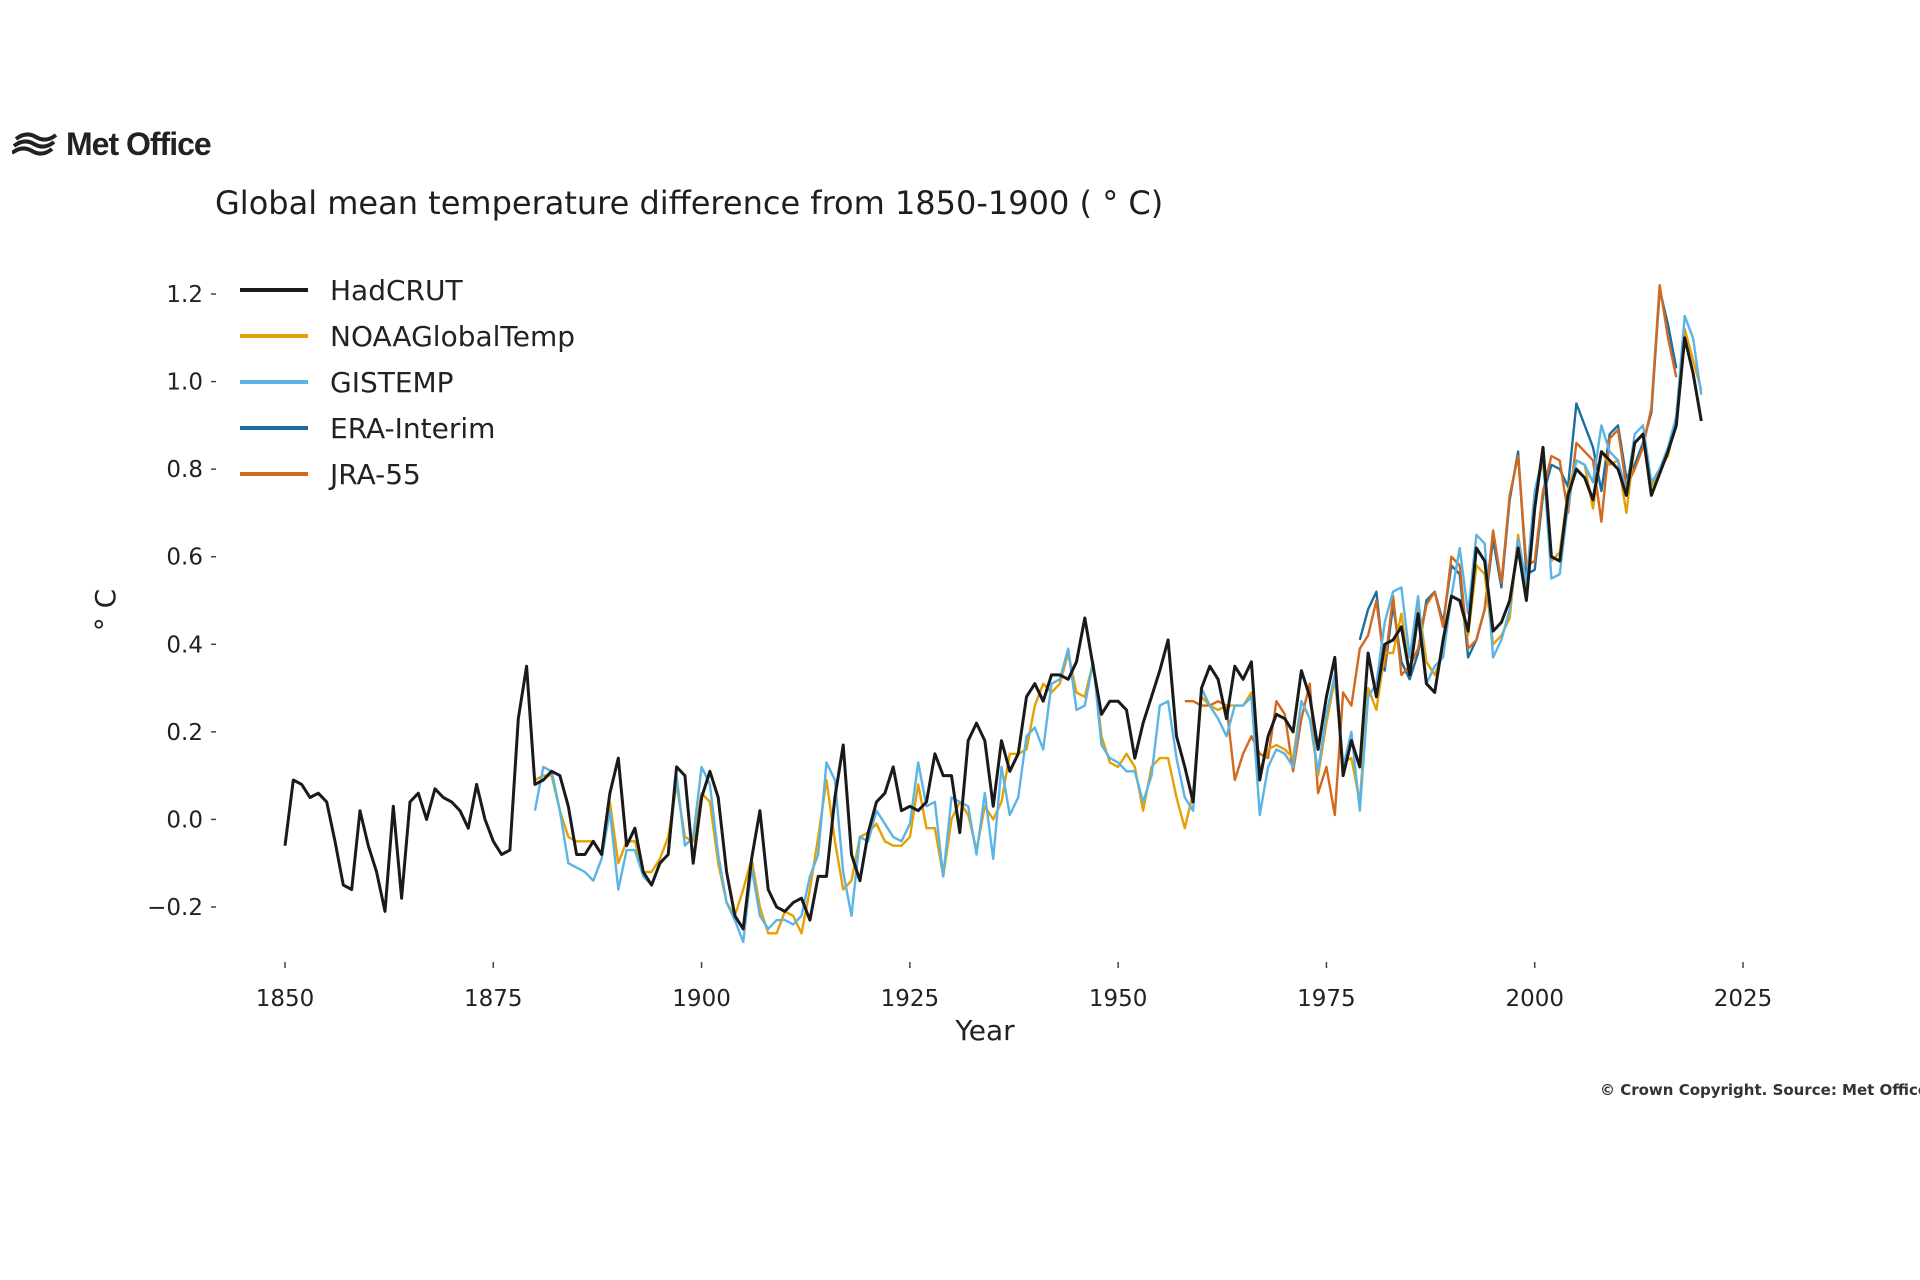 Image resolution: width=1920 pixels, height=1280 pixels. What do you see at coordinates (374, 474) in the screenshot?
I see `legend-label: JRA-55` at bounding box center [374, 474].